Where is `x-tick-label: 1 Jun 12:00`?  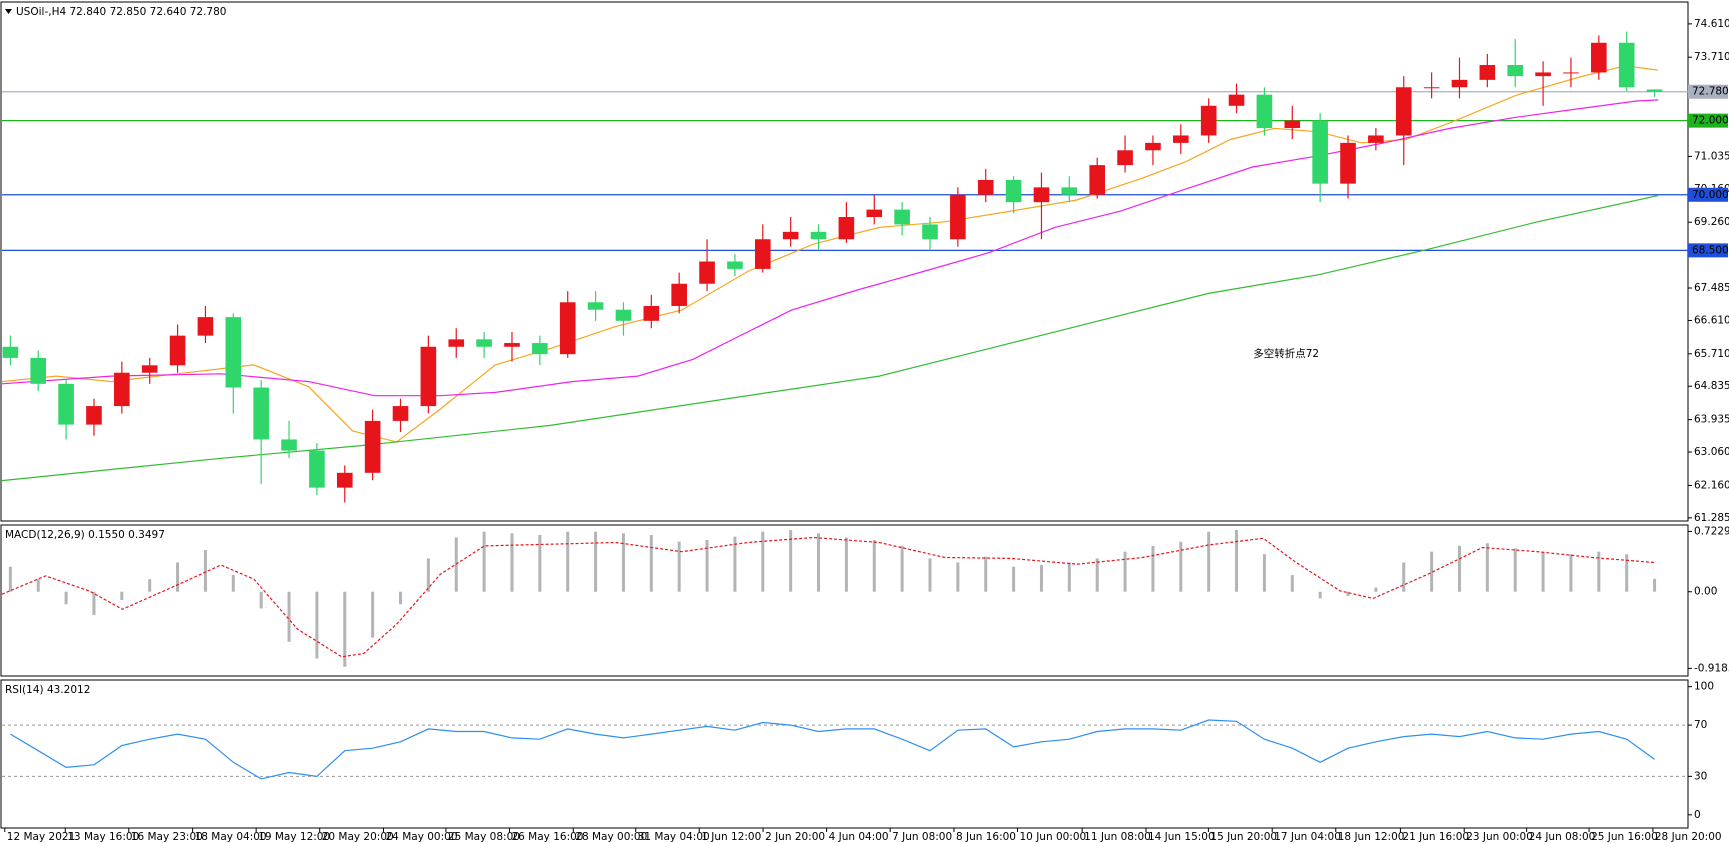 x-tick-label: 1 Jun 12:00 is located at coordinates (731, 837).